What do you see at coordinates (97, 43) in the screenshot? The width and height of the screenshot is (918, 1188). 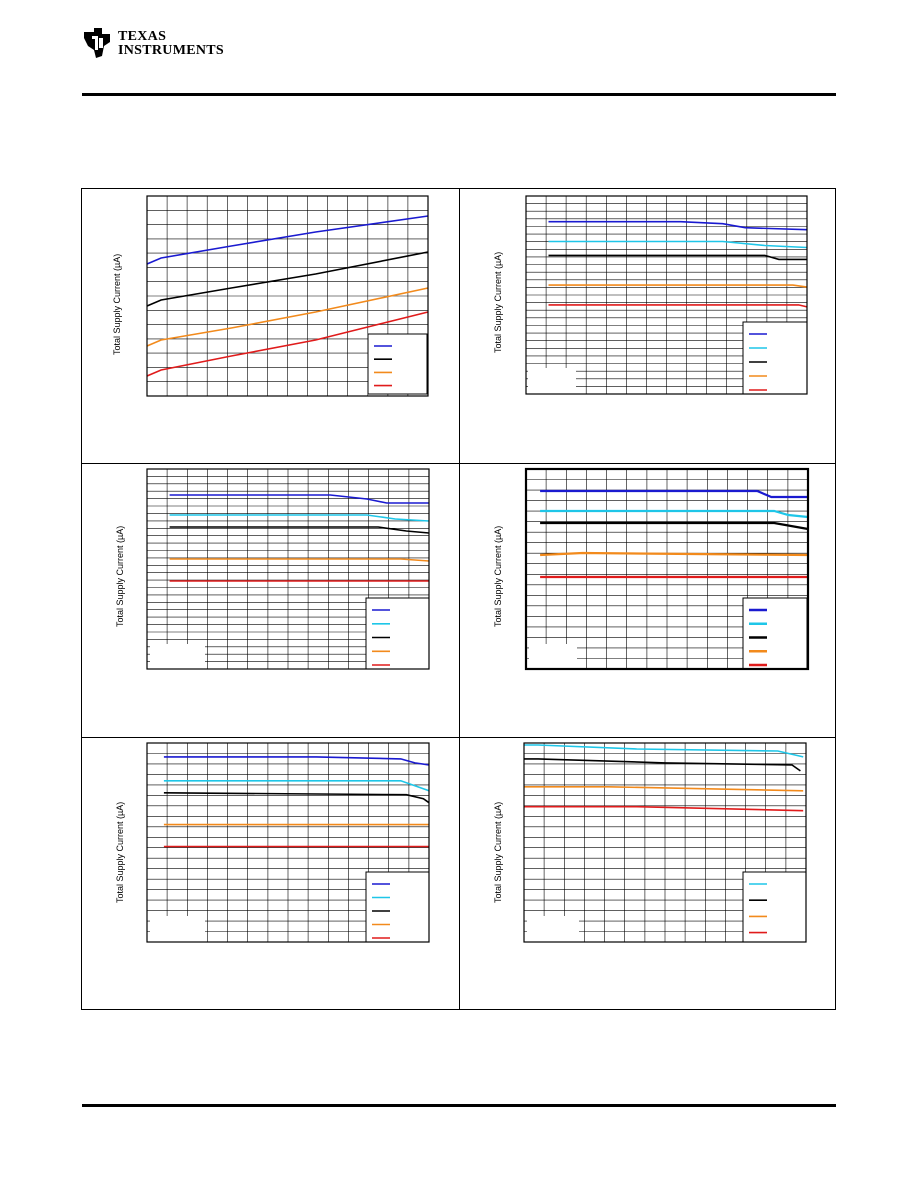 I see `ti-state-logo-icon` at bounding box center [97, 43].